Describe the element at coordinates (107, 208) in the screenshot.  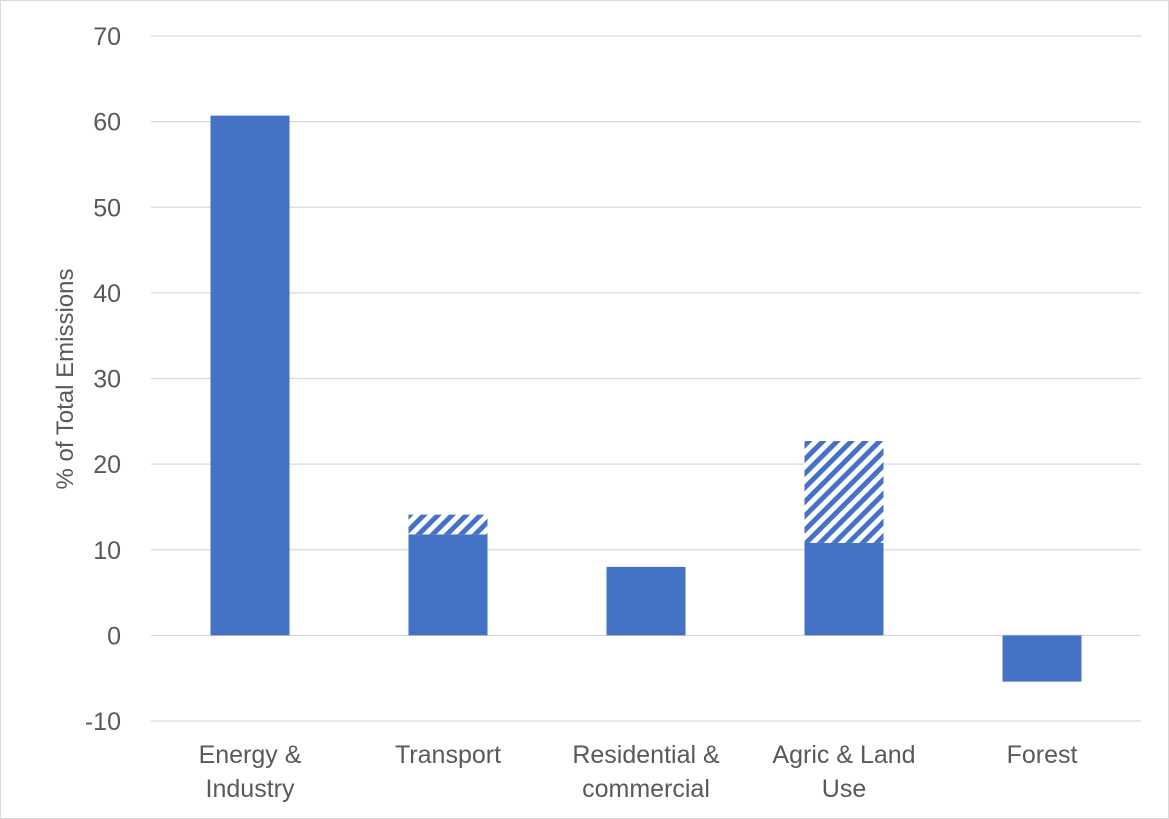
I see `y-tick-label: 50` at that location.